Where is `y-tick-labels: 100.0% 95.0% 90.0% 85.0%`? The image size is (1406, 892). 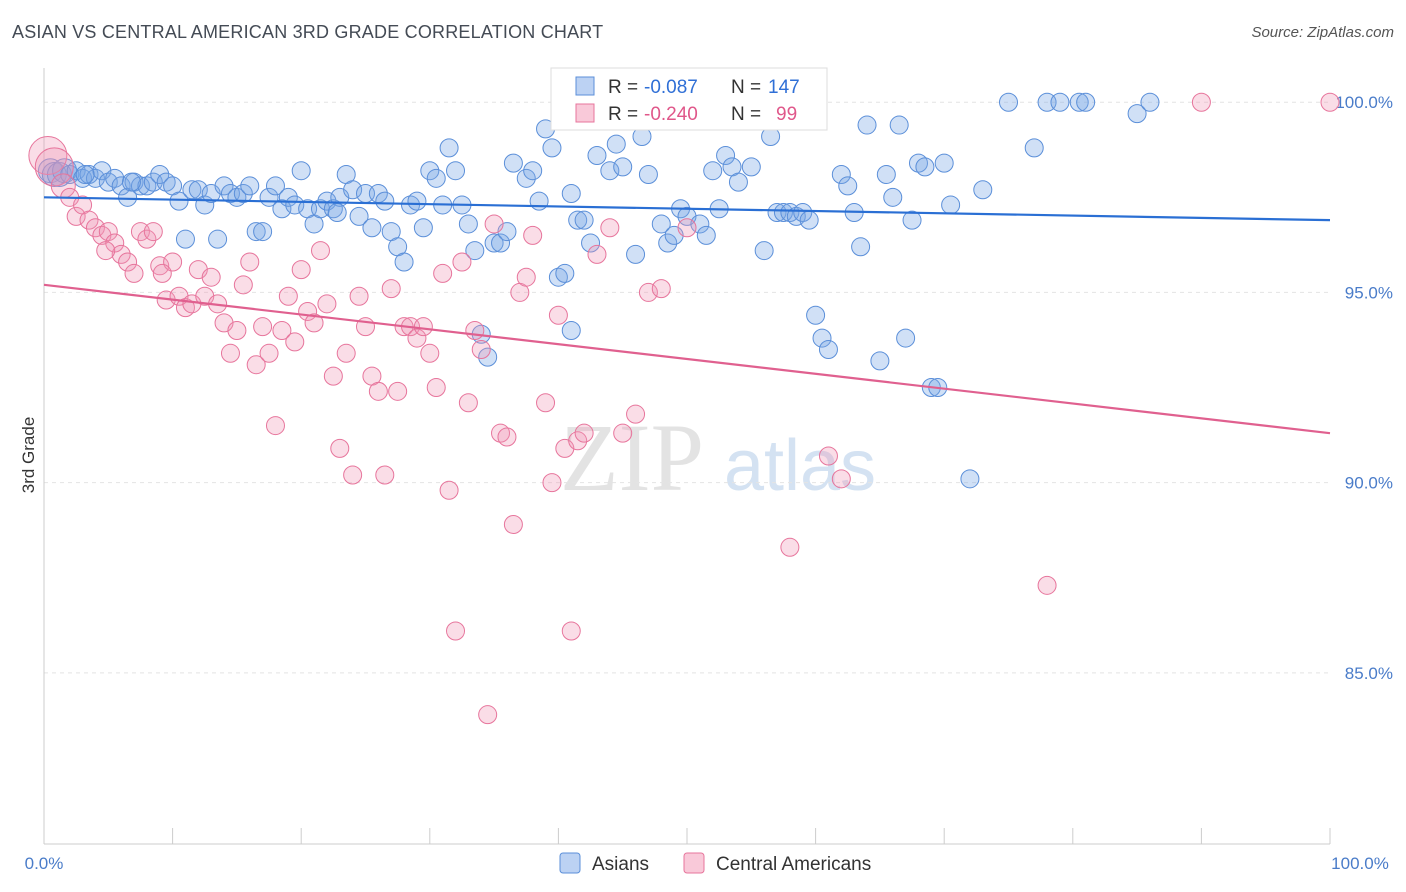 y-tick-labels: 100.0% 95.0% 90.0% 85.0% is located at coordinates (1364, 388).